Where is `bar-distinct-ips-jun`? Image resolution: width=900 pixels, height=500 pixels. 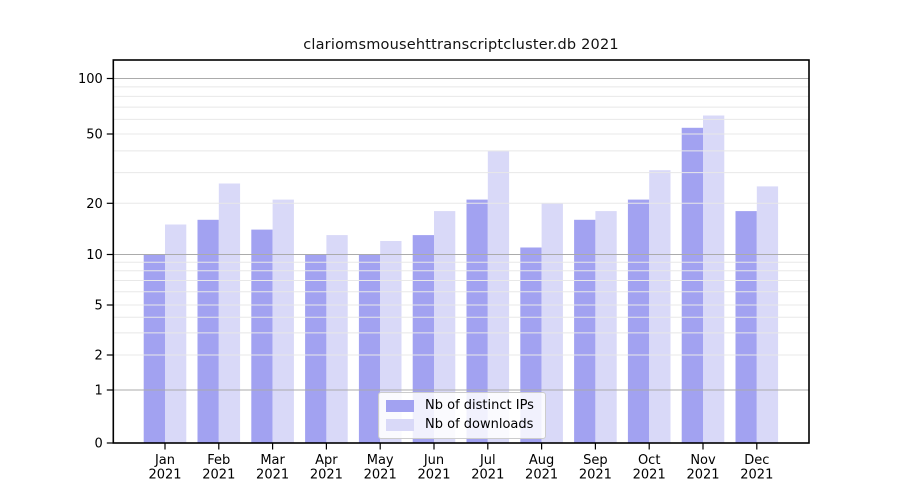 bar-distinct-ips-jun is located at coordinates (423, 339).